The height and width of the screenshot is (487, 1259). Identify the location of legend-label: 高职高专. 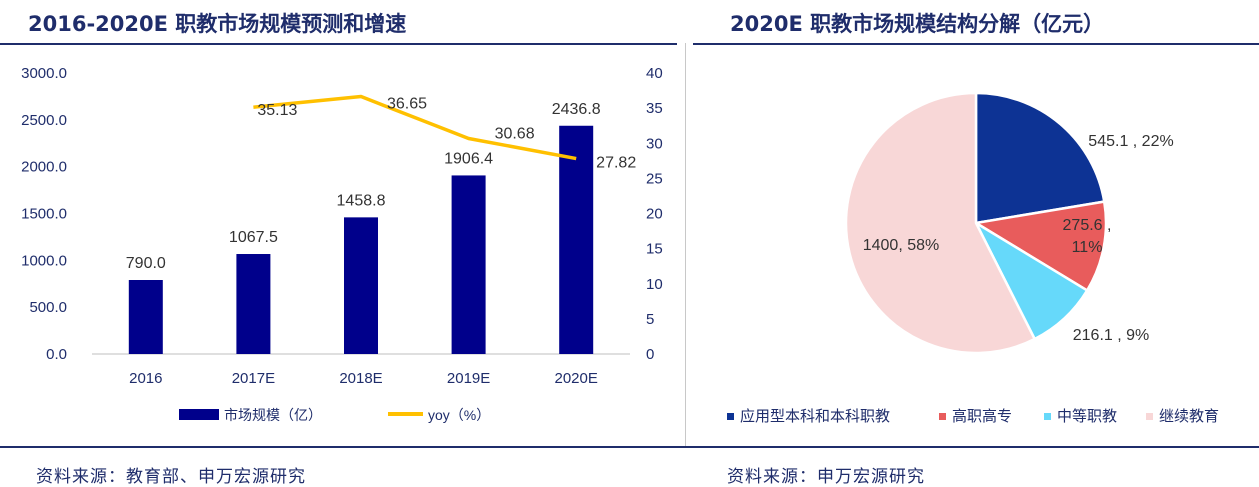
(982, 416).